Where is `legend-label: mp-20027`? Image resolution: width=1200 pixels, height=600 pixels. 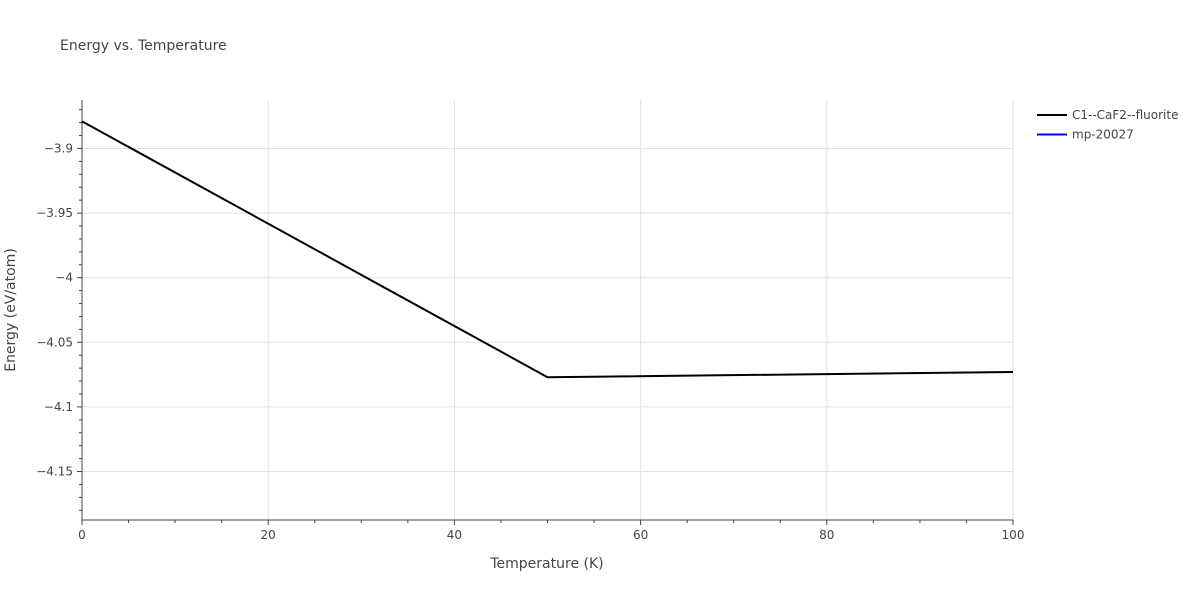 legend-label: mp-20027 is located at coordinates (1103, 135).